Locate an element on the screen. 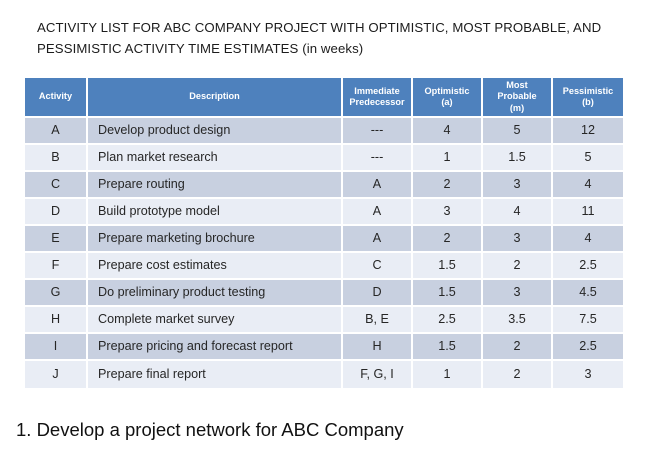 The height and width of the screenshot is (459, 657). cell-most-probable: 1.5 is located at coordinates (518, 158).